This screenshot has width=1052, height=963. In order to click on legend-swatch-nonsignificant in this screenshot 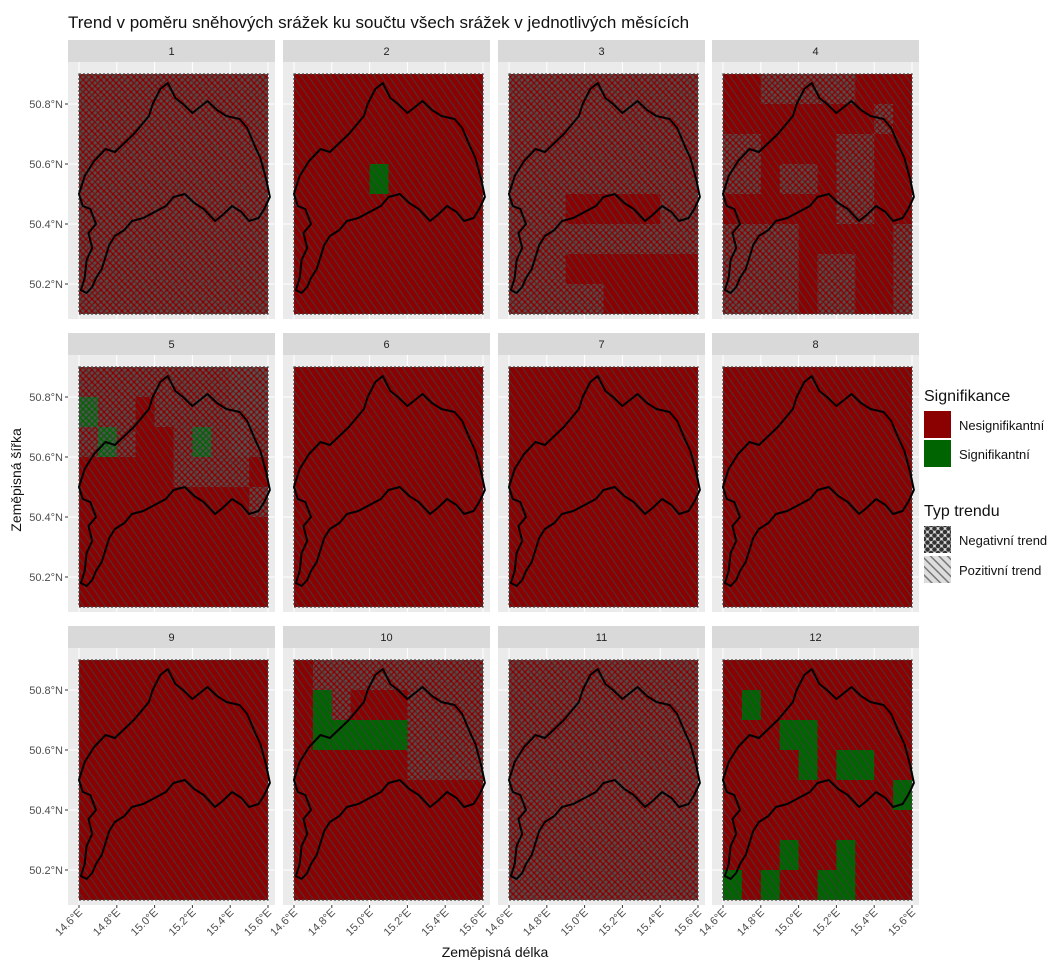, I will do `click(937, 424)`.